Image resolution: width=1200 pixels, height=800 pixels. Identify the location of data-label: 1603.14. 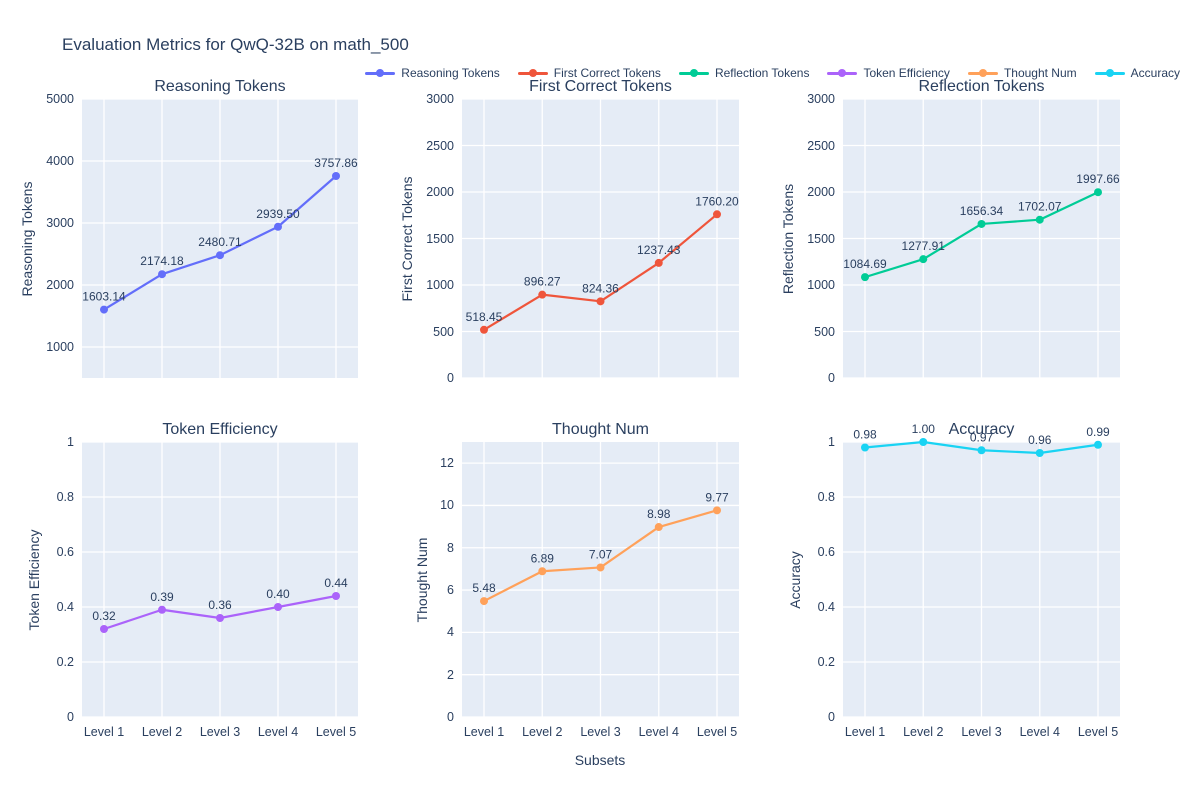
(104, 297).